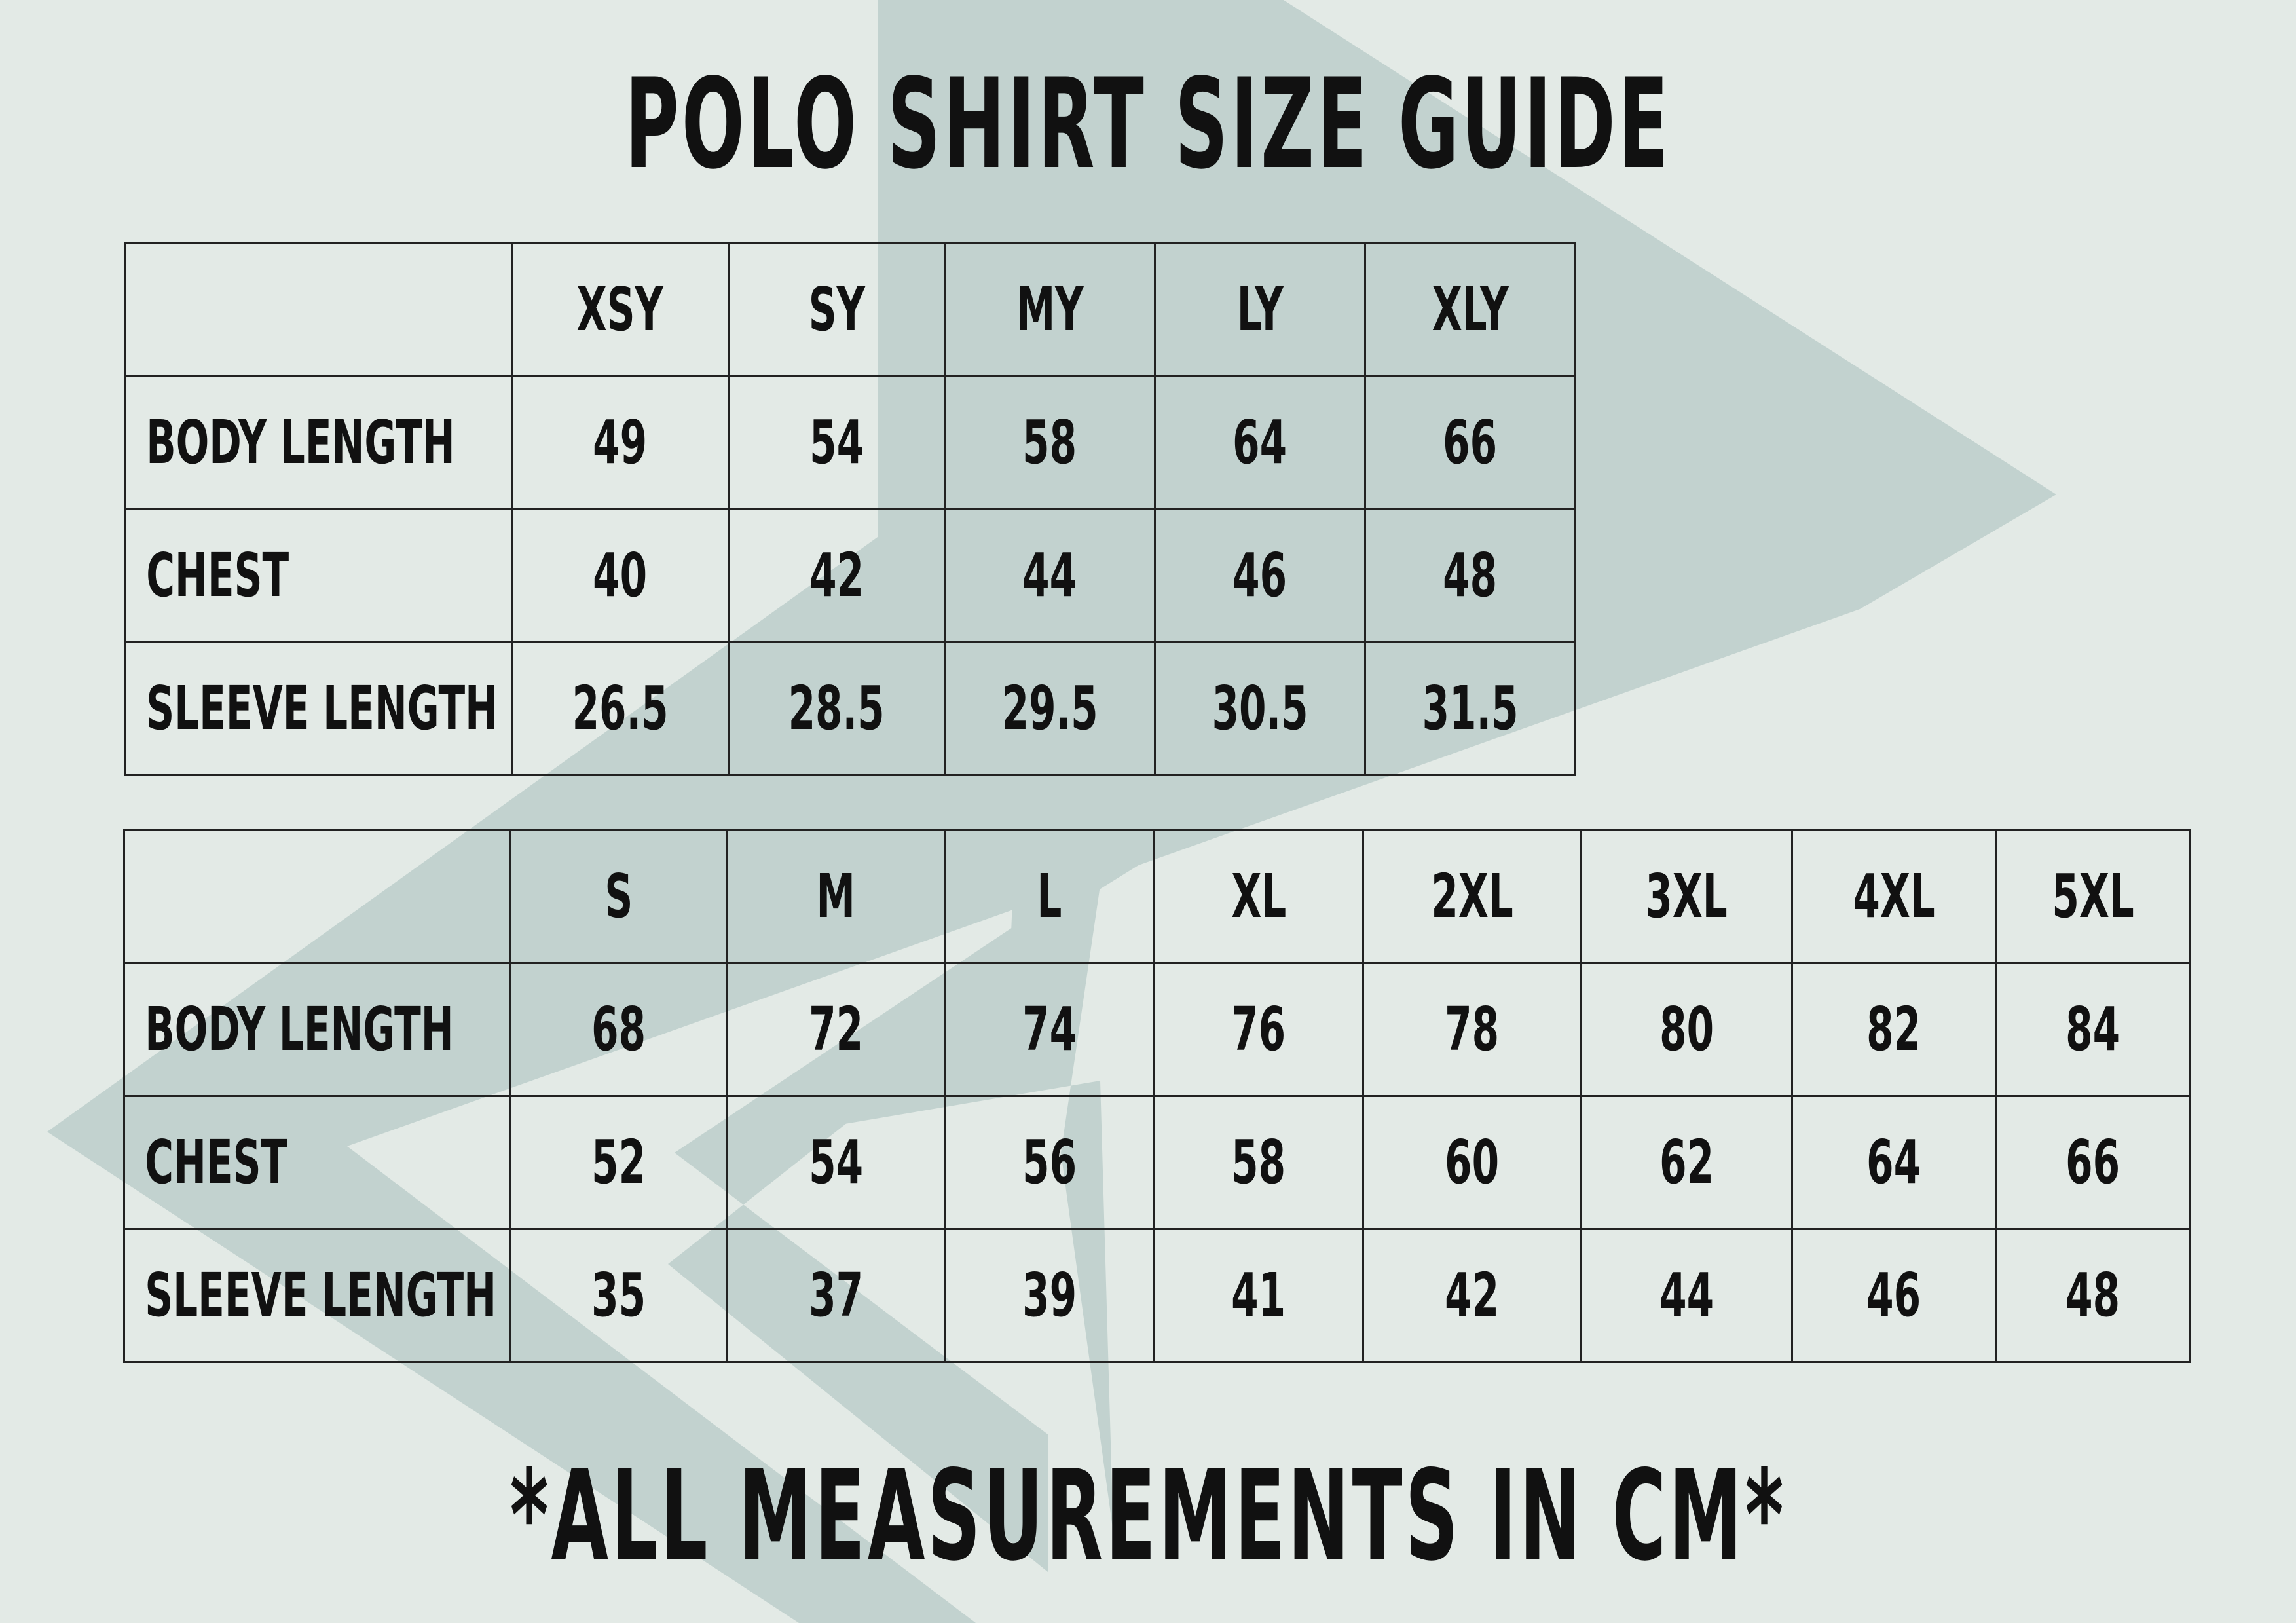 This screenshot has height=1623, width=2296. What do you see at coordinates (836, 896) in the screenshot?
I see `size-header: M` at bounding box center [836, 896].